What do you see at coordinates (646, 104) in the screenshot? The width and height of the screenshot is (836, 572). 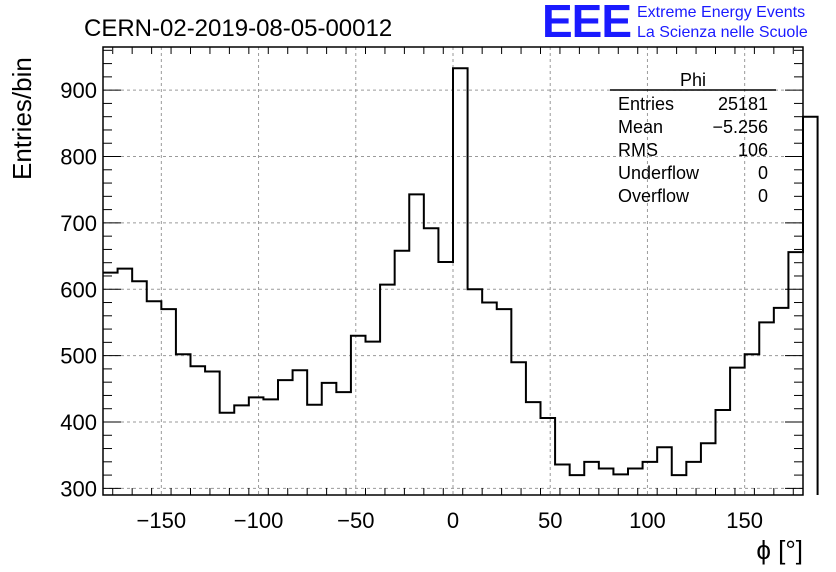 I see `stats-row-label: Entries` at bounding box center [646, 104].